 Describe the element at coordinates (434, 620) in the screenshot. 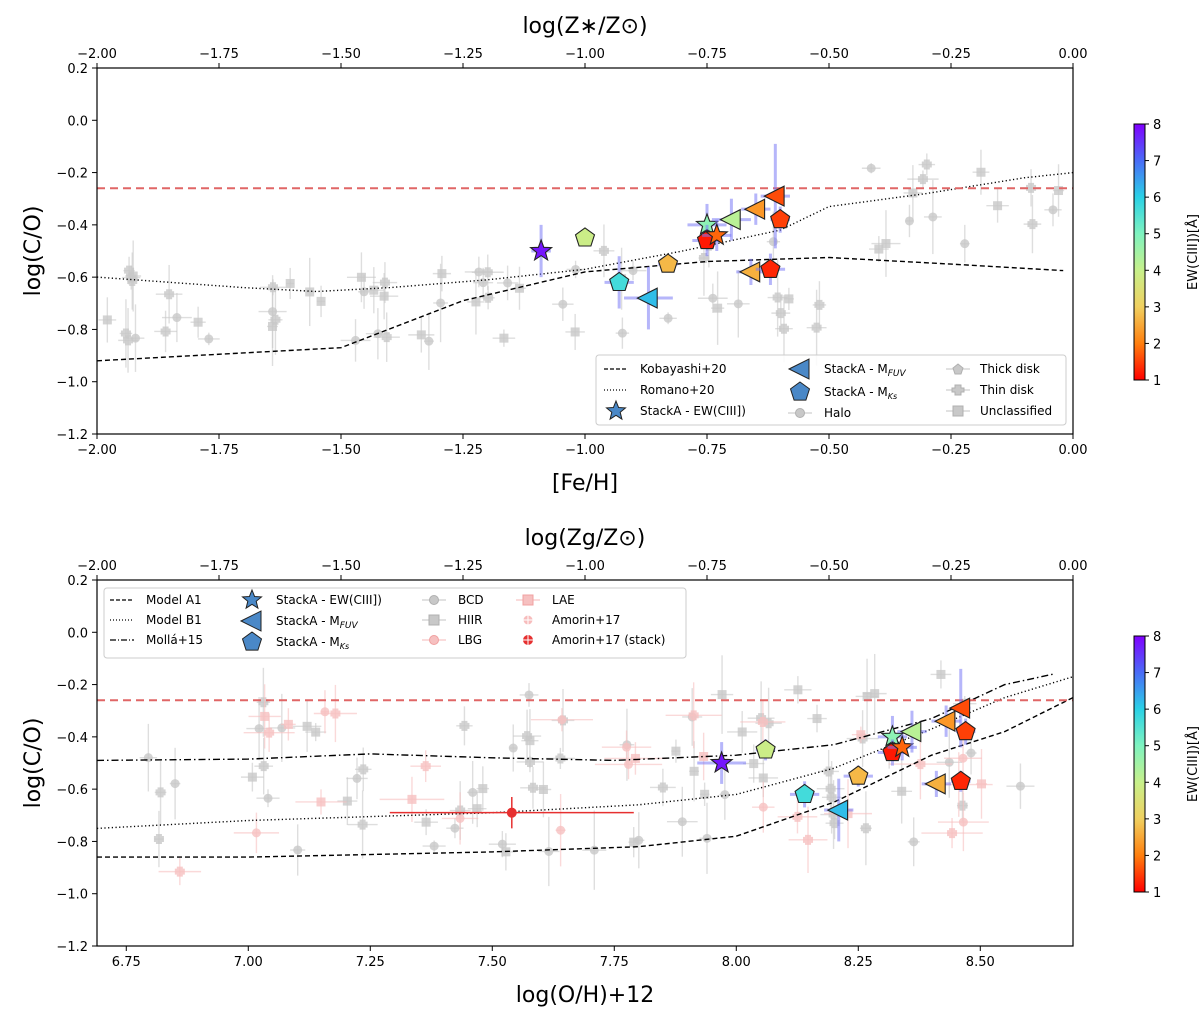

I see `legend-hiir-icon` at that location.